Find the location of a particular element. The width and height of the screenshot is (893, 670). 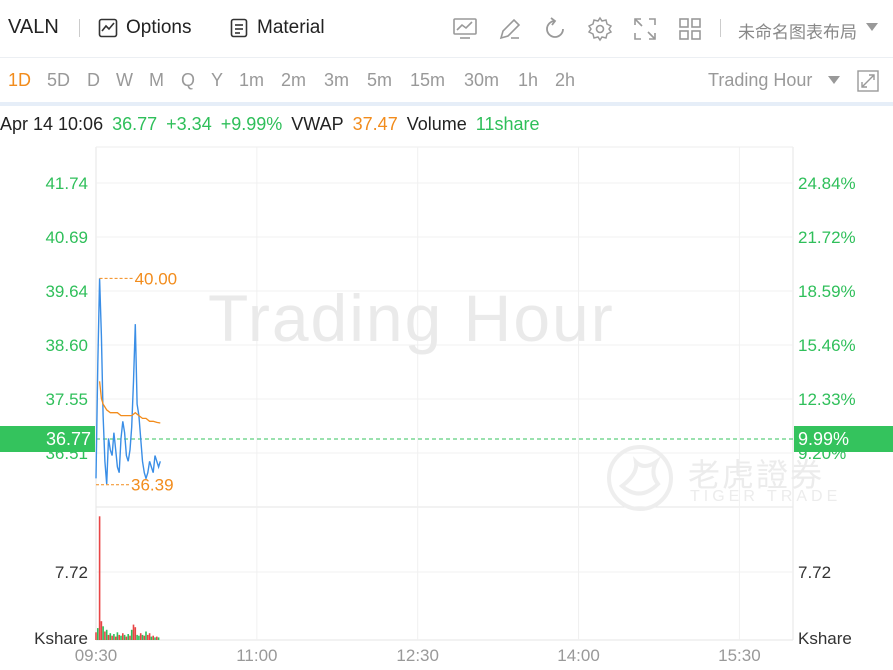

fullscreen-icon is located at coordinates (868, 81).